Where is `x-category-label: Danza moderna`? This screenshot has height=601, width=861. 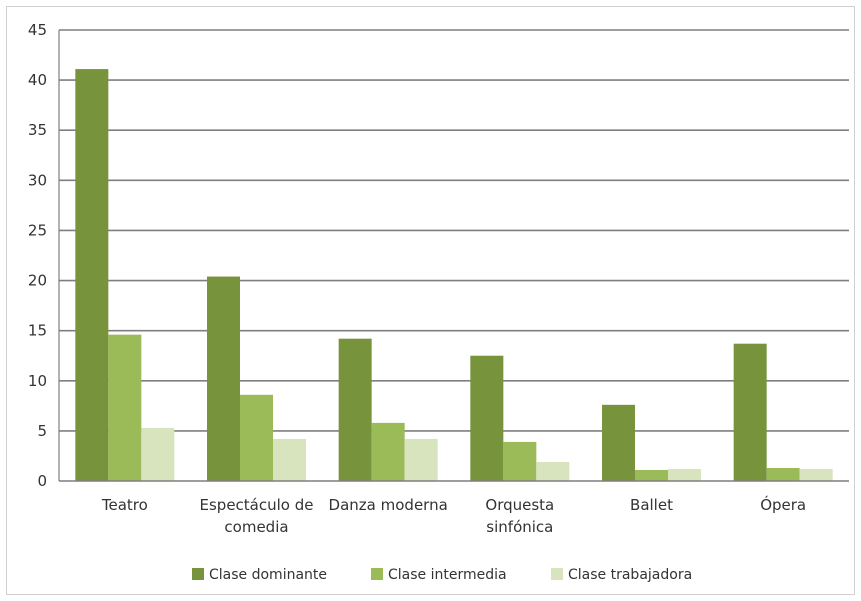 x-category-label: Danza moderna is located at coordinates (388, 505).